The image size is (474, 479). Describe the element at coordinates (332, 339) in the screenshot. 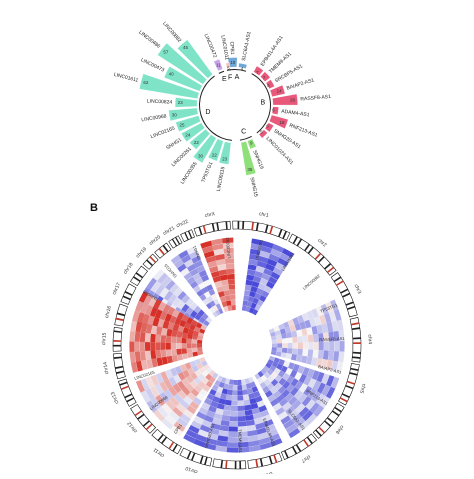

I see `gene-label-rassf8-as1: RASSF8-AS1` at that location.